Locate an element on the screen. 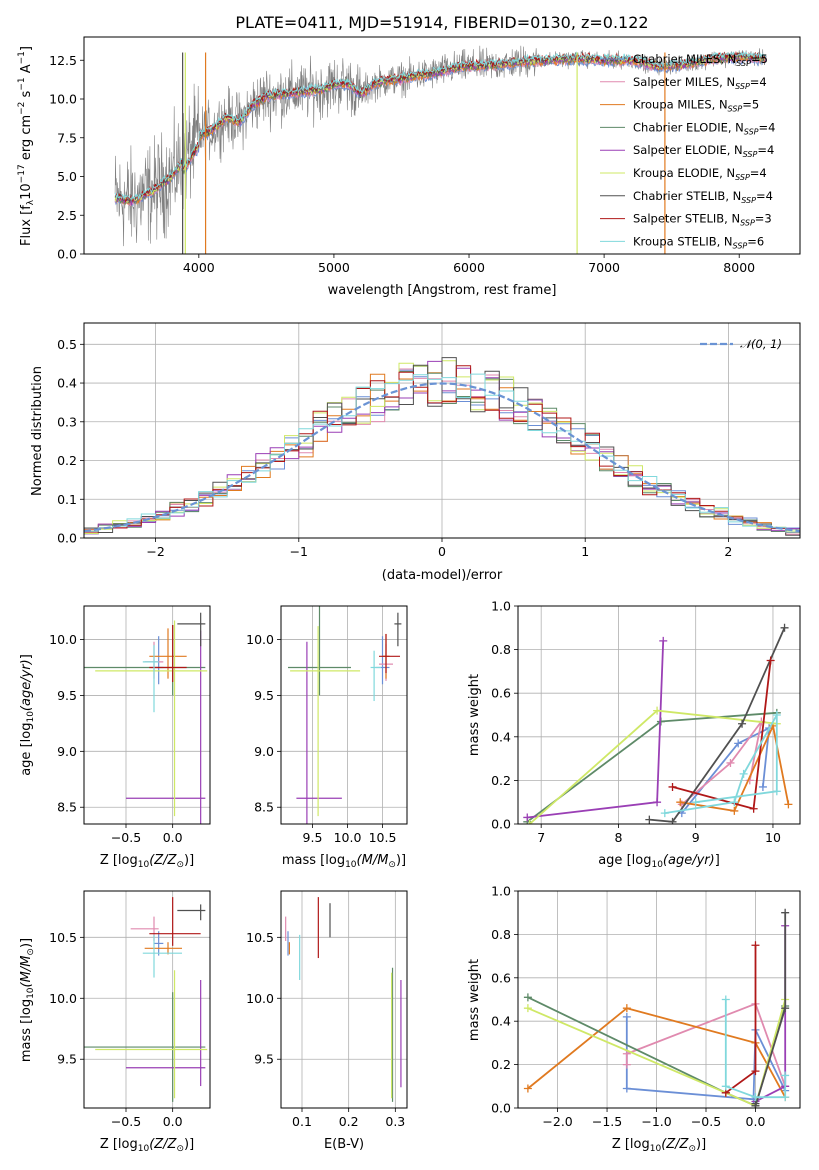 The width and height of the screenshot is (819, 1170). legend-label-main: Salpeter ELODIE, N is located at coordinates (688, 150).